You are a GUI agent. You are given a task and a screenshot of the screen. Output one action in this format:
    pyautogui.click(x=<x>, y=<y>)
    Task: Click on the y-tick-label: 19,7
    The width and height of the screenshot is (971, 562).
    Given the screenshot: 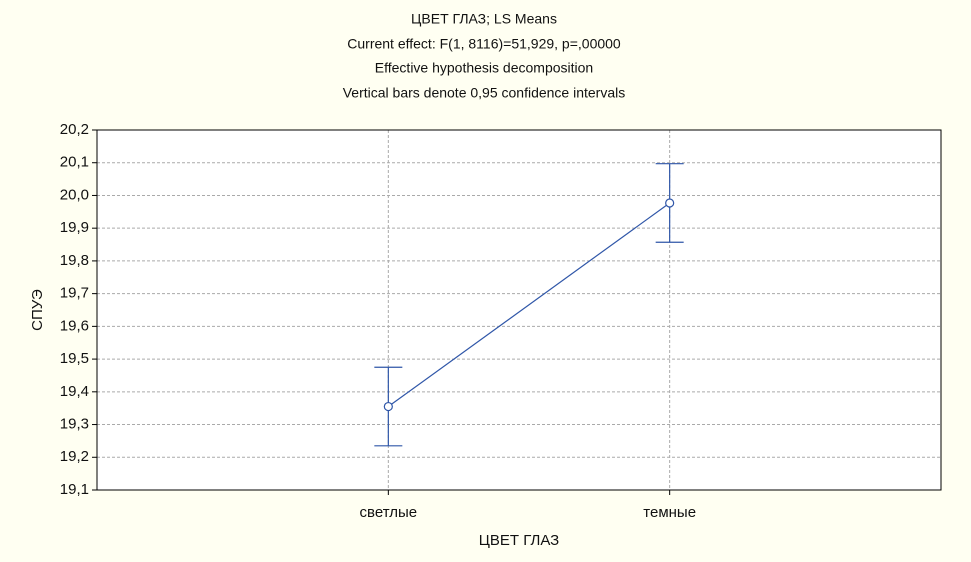 What is the action you would take?
    pyautogui.click(x=74, y=293)
    